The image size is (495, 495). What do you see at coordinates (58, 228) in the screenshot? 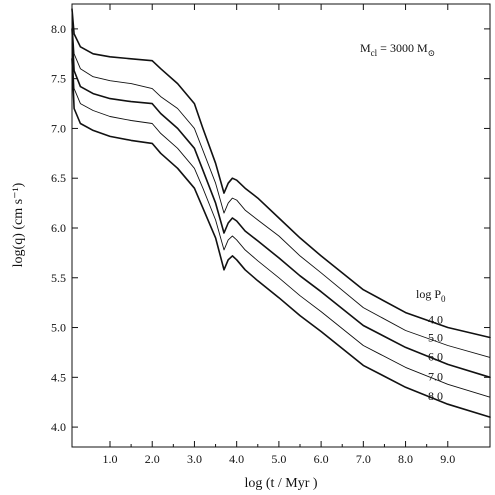
I see `y-tick-label: 6.0` at bounding box center [58, 228].